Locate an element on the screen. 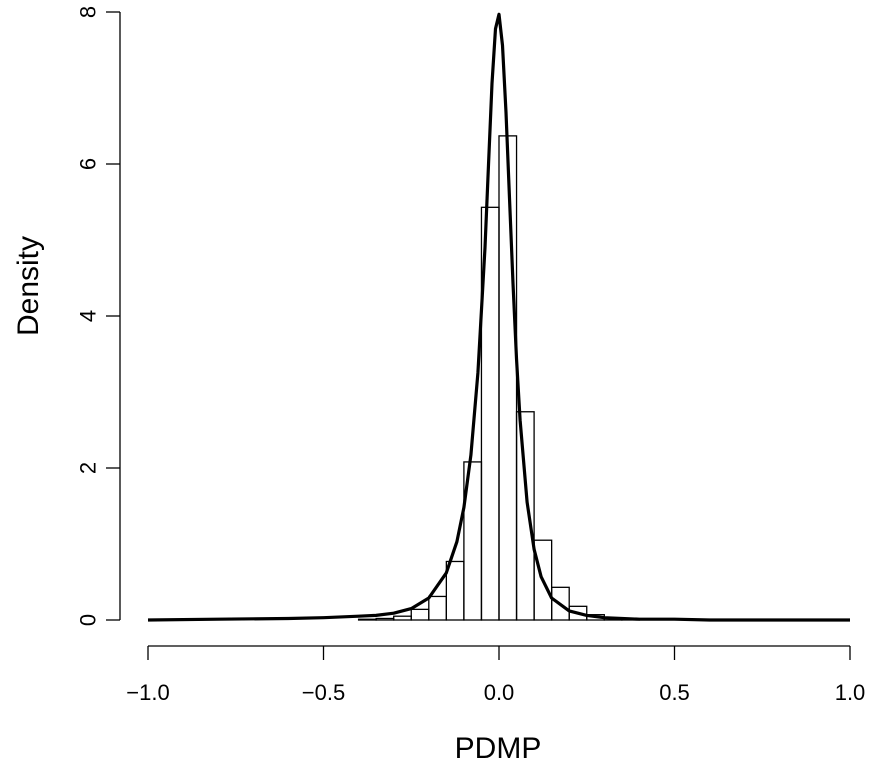 This screenshot has height=772, width=870. x-tick-label: 0.5 is located at coordinates (674, 692).